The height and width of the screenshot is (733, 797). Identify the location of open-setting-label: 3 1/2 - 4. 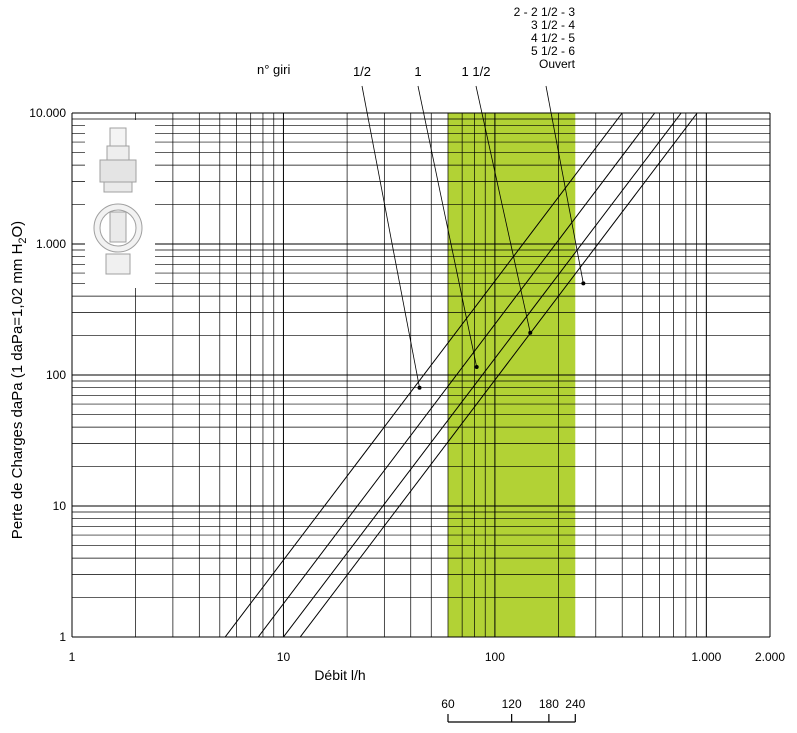
(553, 25).